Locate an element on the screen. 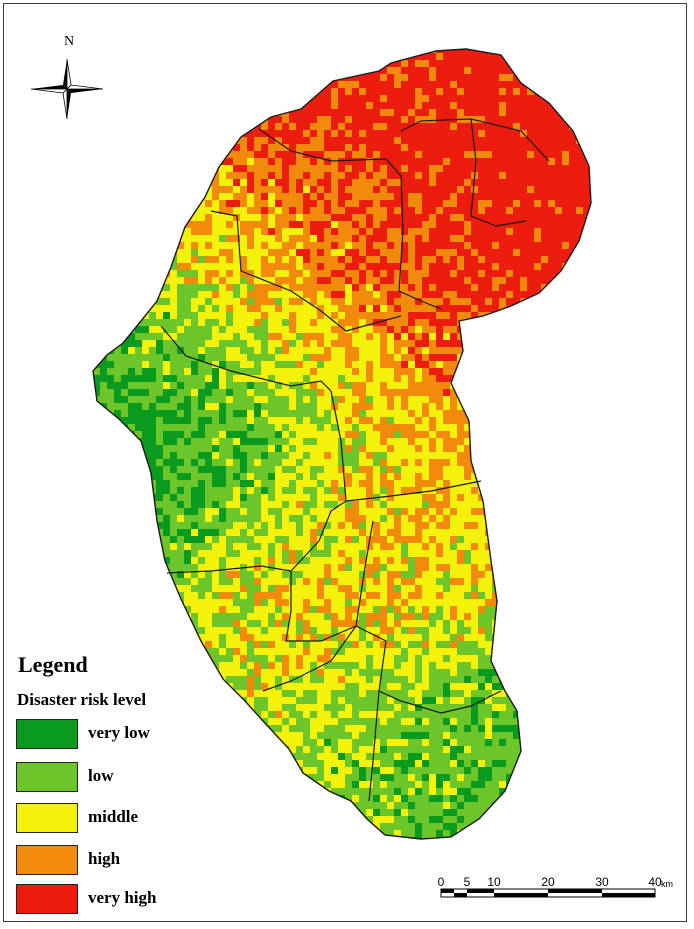 The image size is (694, 929). legend-item-high: high is located at coordinates (146, 860).